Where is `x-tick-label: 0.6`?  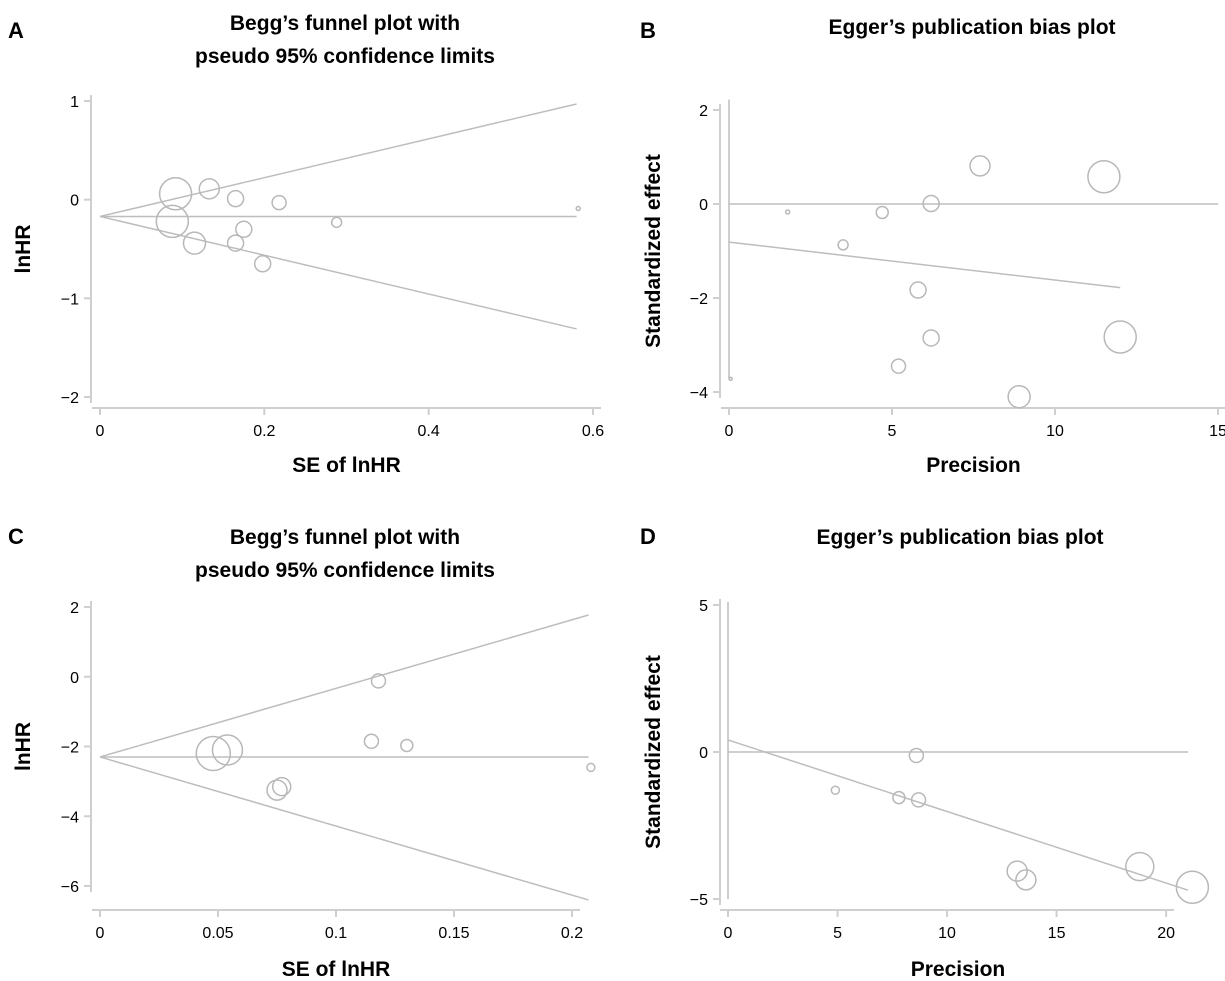
x-tick-label: 0.6 is located at coordinates (593, 431).